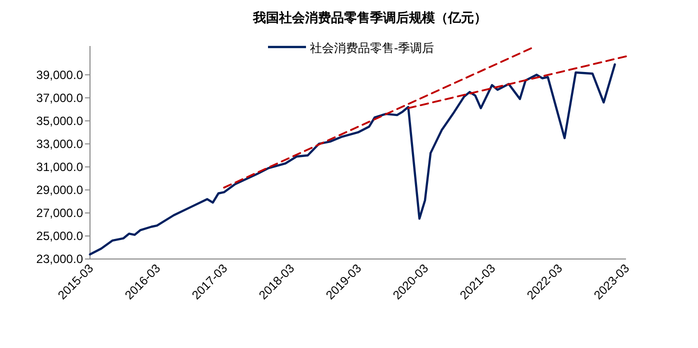 This screenshot has width=698, height=348. Describe the element at coordinates (369, 18) in the screenshot. I see `chart-title: 我国社会消费品零售季调后规模（亿元）` at that location.